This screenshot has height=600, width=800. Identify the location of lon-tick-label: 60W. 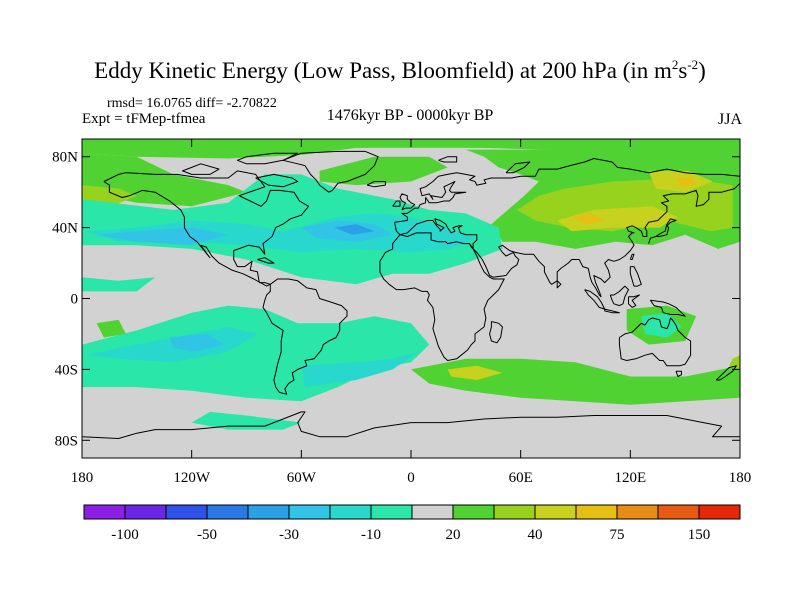
(302, 478).